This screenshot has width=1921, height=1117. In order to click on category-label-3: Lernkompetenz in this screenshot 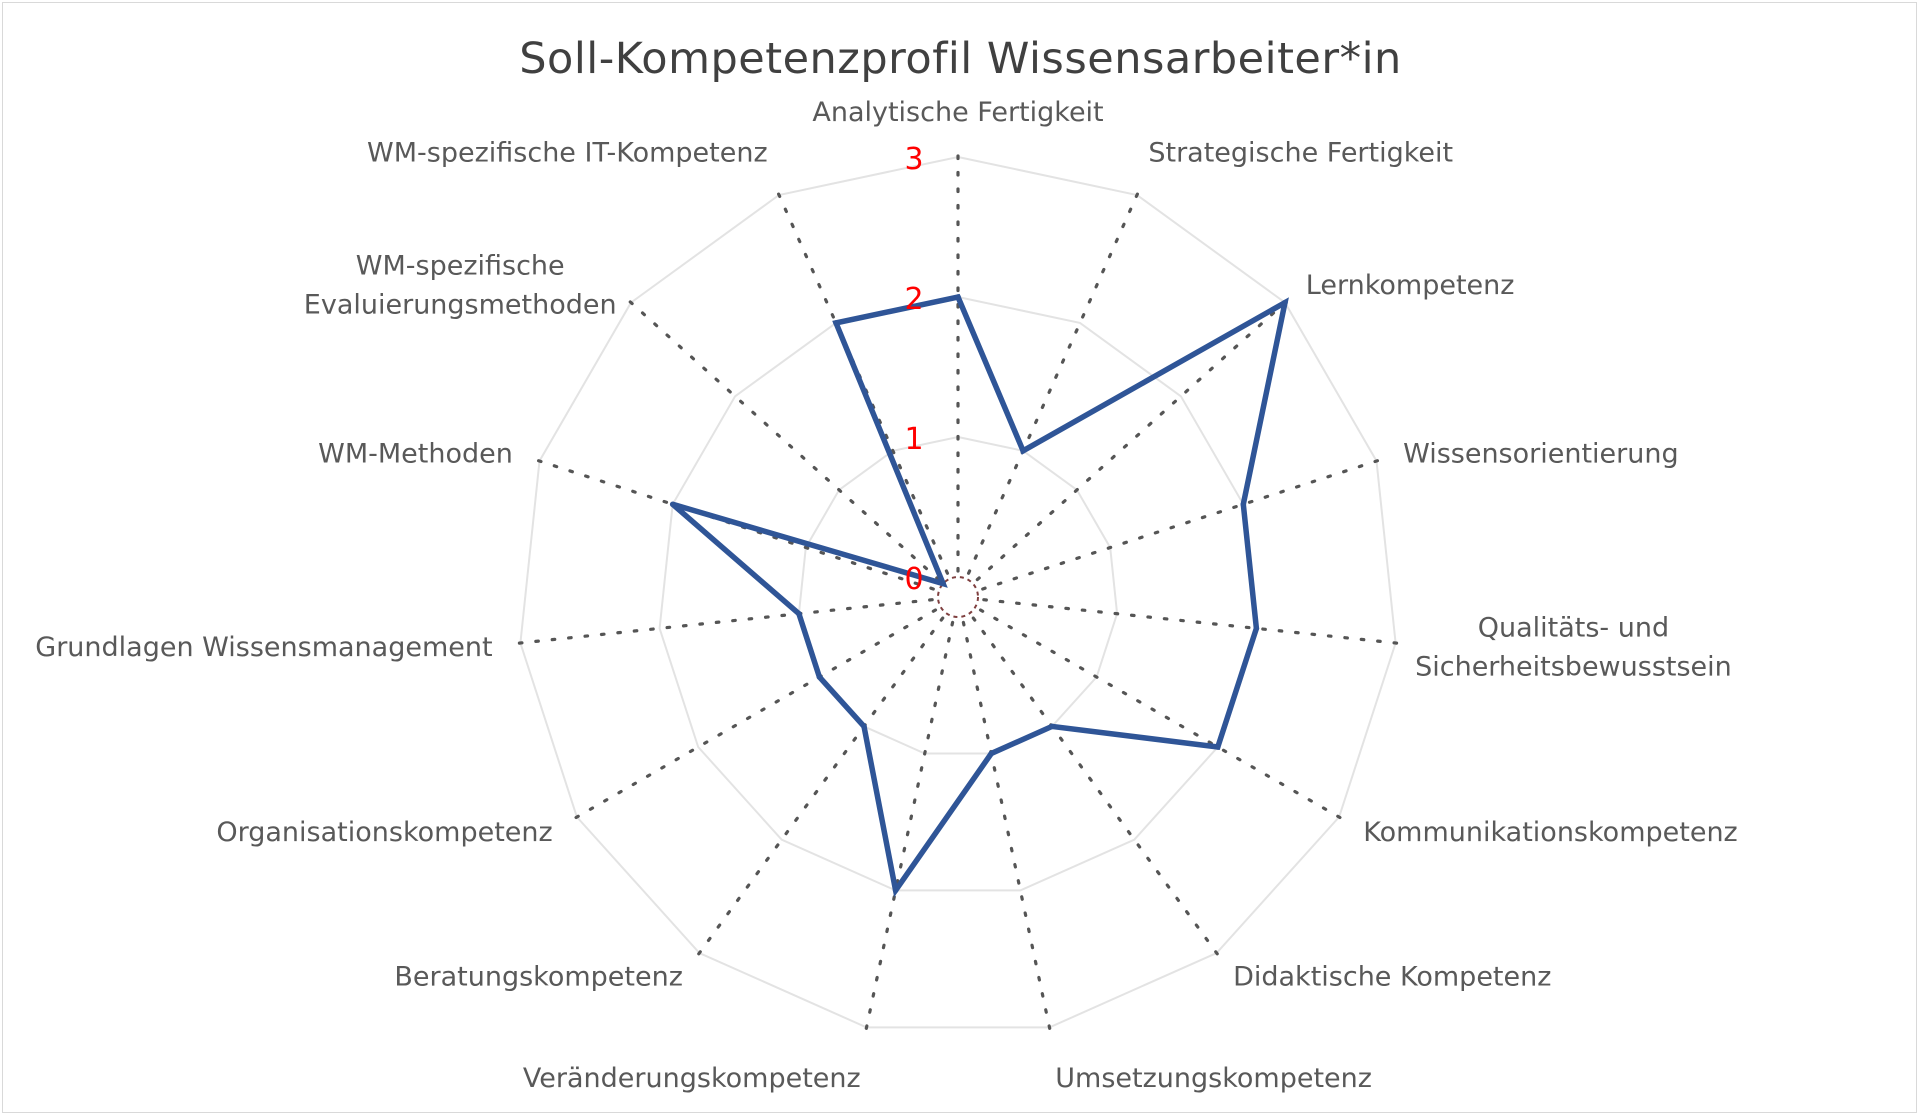, I will do `click(1410, 285)`.